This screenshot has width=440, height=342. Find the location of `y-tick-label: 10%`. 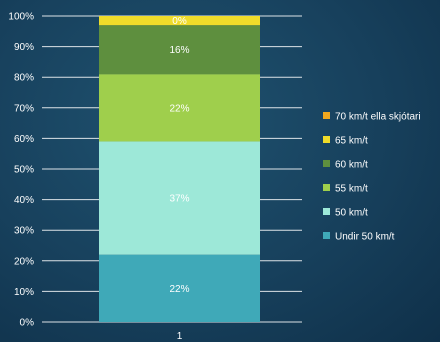

y-tick-label: 10% is located at coordinates (24, 292).